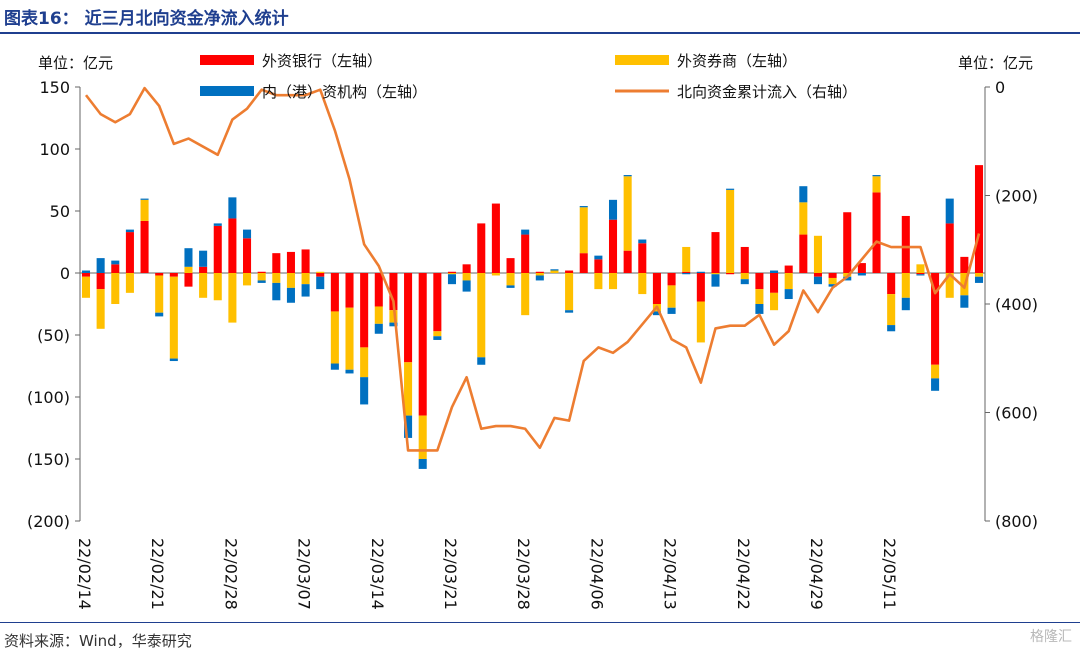  Describe the element at coordinates (743, 574) in the screenshot. I see `x-tick-label: 22/04/22` at that location.